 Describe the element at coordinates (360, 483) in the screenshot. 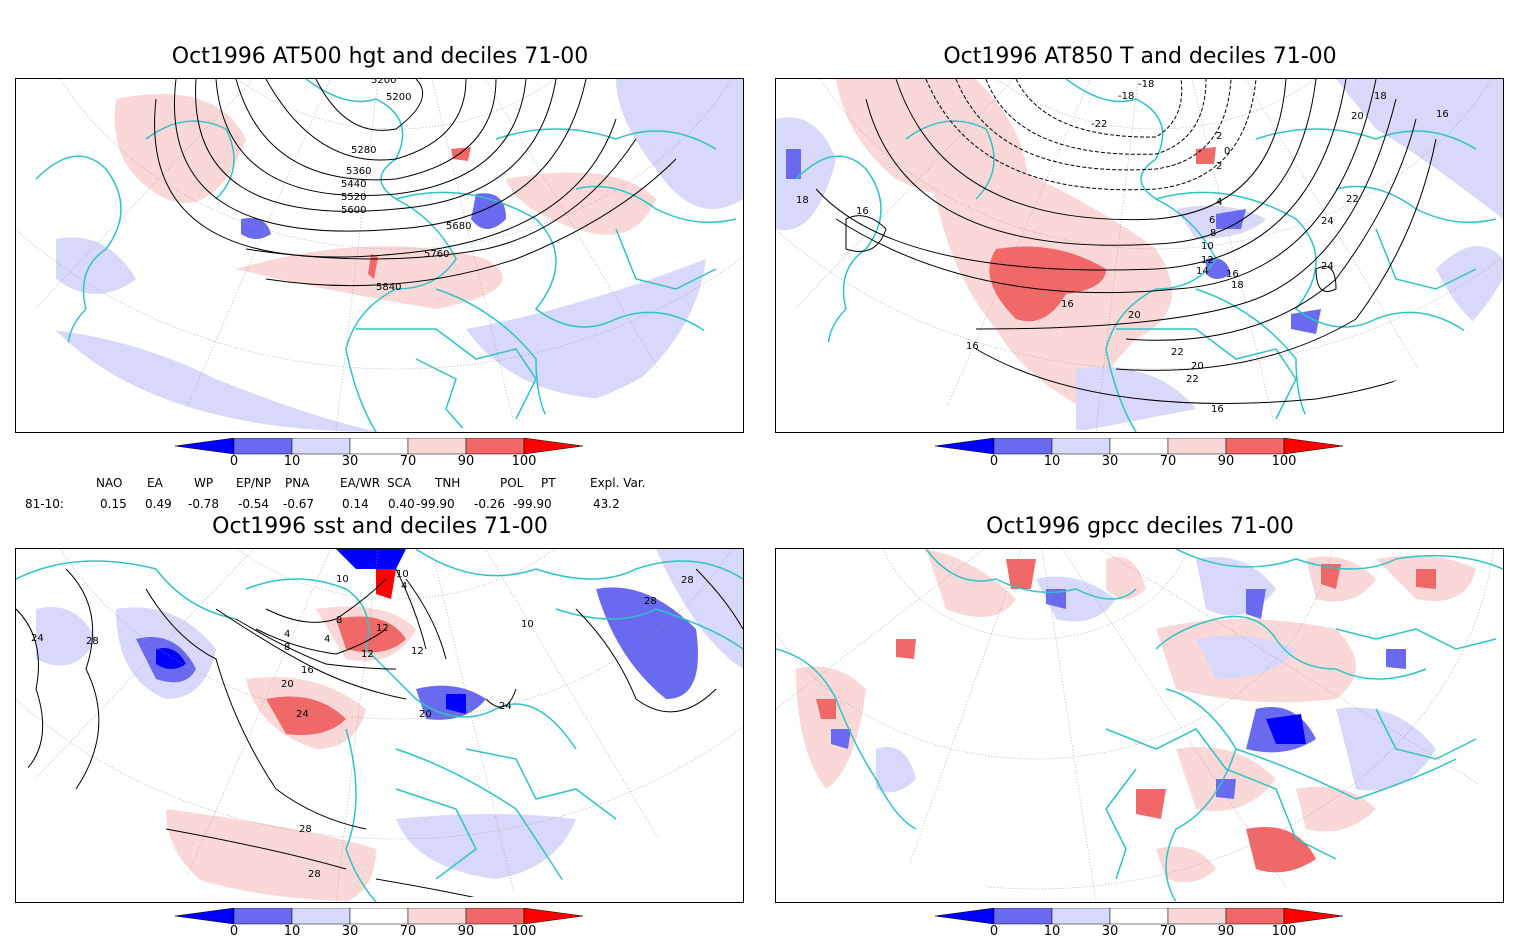

I see `index-header-eawr: EA/WR` at that location.